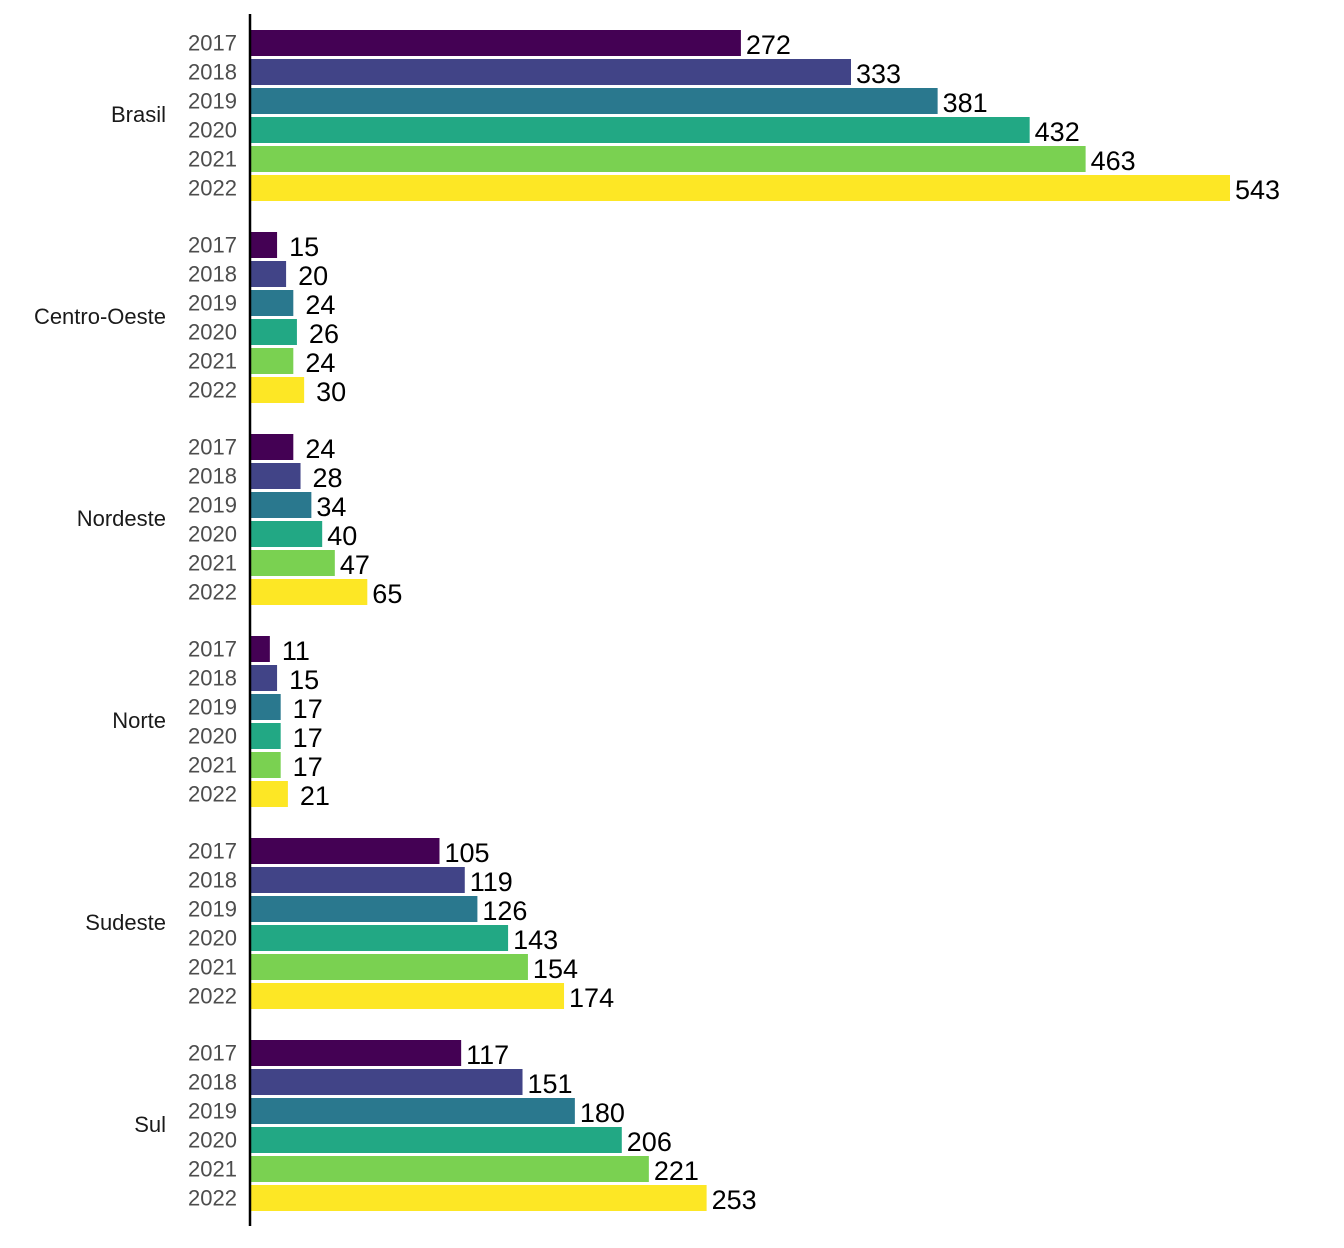  I want to click on value-label-nordeste-2018: 28, so click(328, 478).